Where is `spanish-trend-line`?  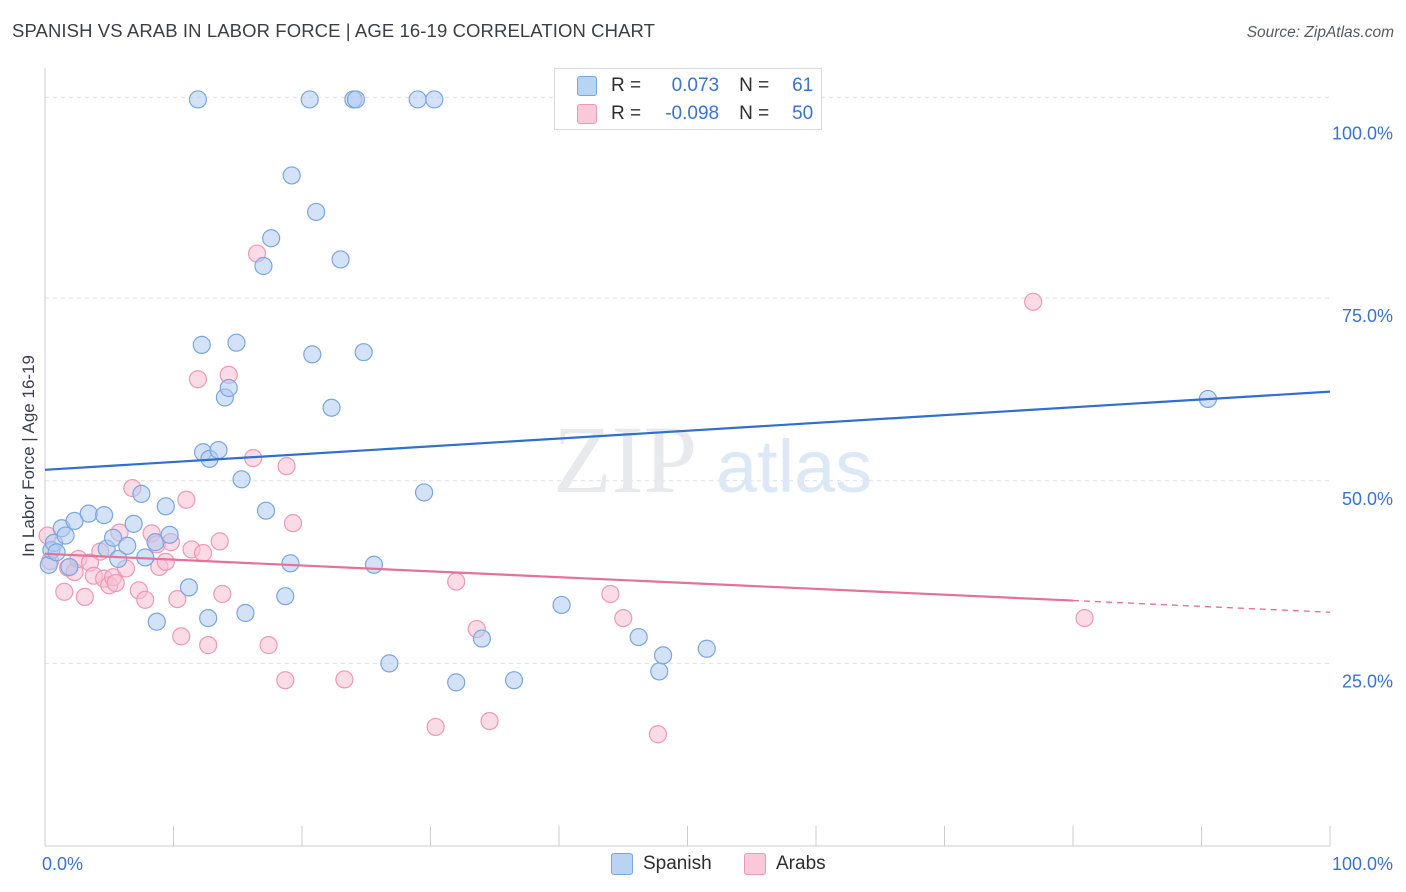
spanish-trend-line is located at coordinates (687, 430).